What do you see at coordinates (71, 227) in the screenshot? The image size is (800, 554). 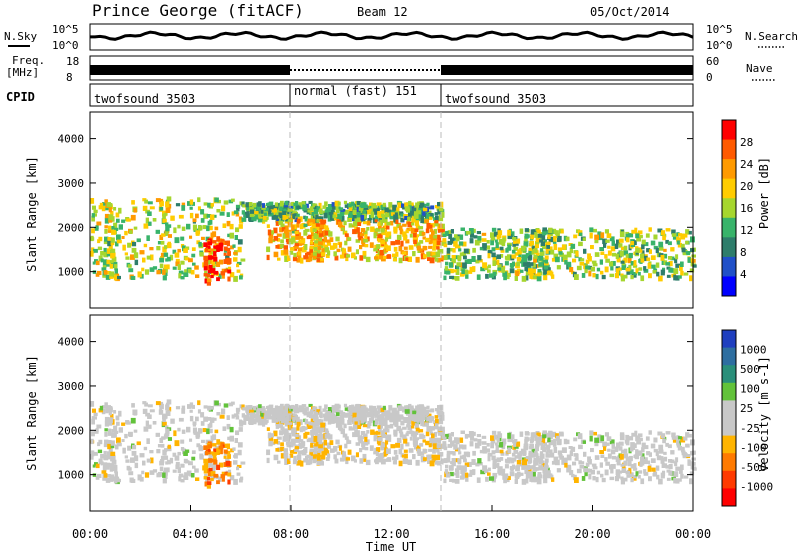 I see `y-tick-label: 2000` at bounding box center [71, 227].